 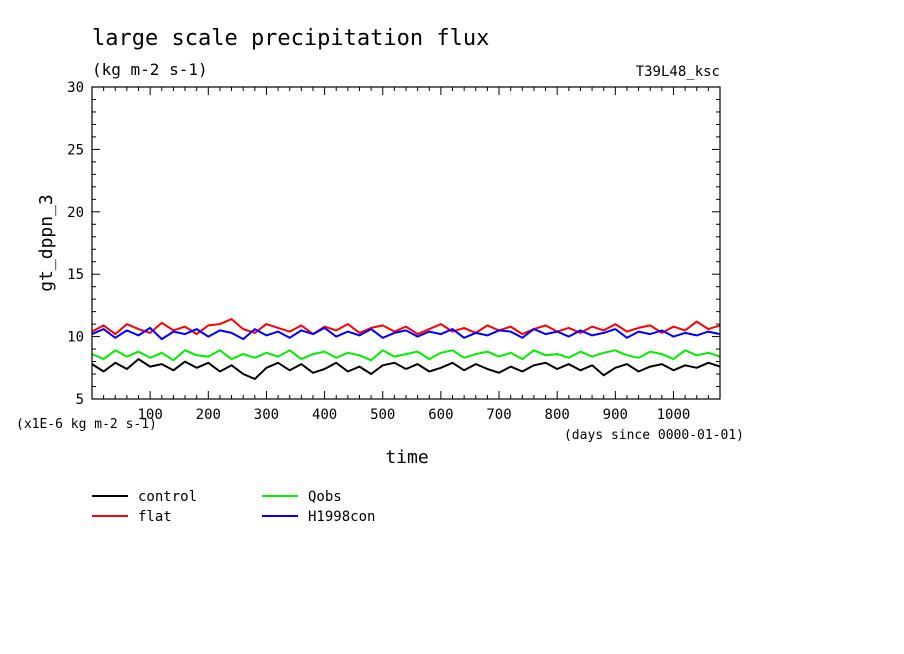 I want to click on series-line-flat, so click(x=406, y=327).